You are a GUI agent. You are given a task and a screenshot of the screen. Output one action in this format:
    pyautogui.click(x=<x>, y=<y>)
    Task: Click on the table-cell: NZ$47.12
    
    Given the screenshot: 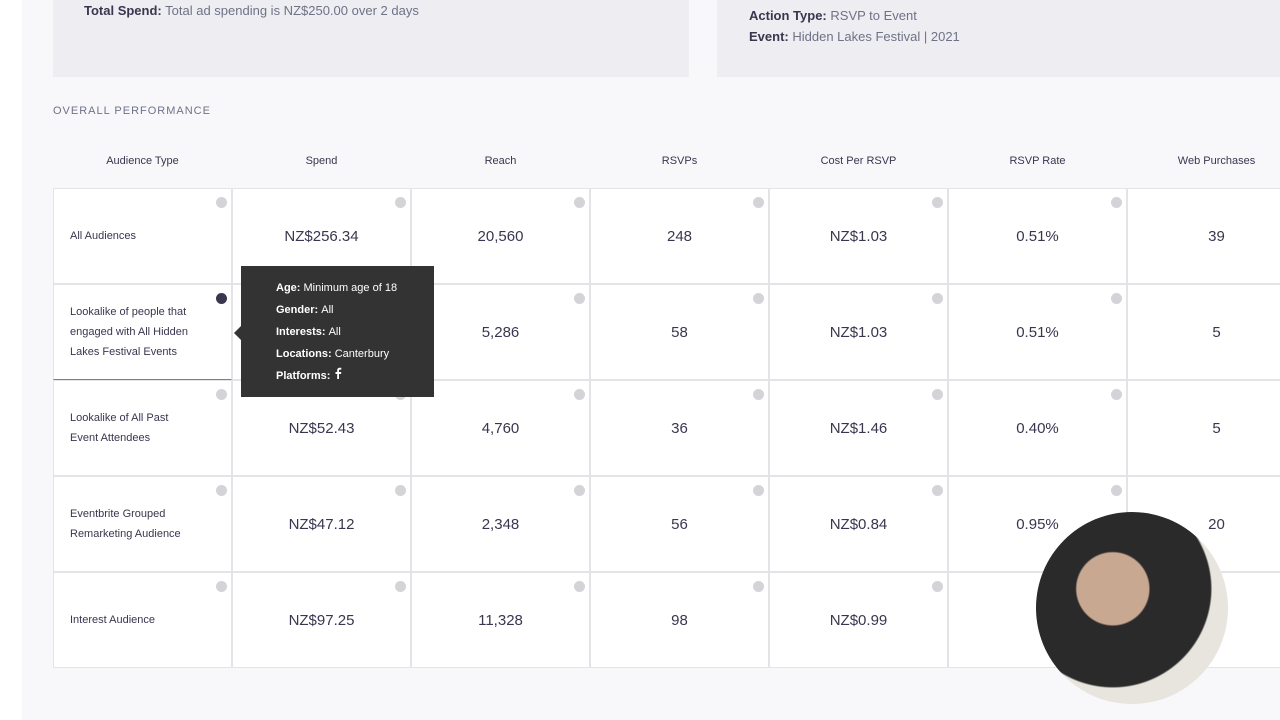 What is the action you would take?
    pyautogui.click(x=321, y=524)
    